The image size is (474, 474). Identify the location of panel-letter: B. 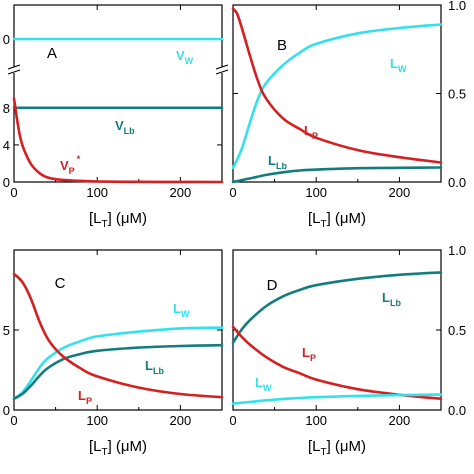
(282, 45).